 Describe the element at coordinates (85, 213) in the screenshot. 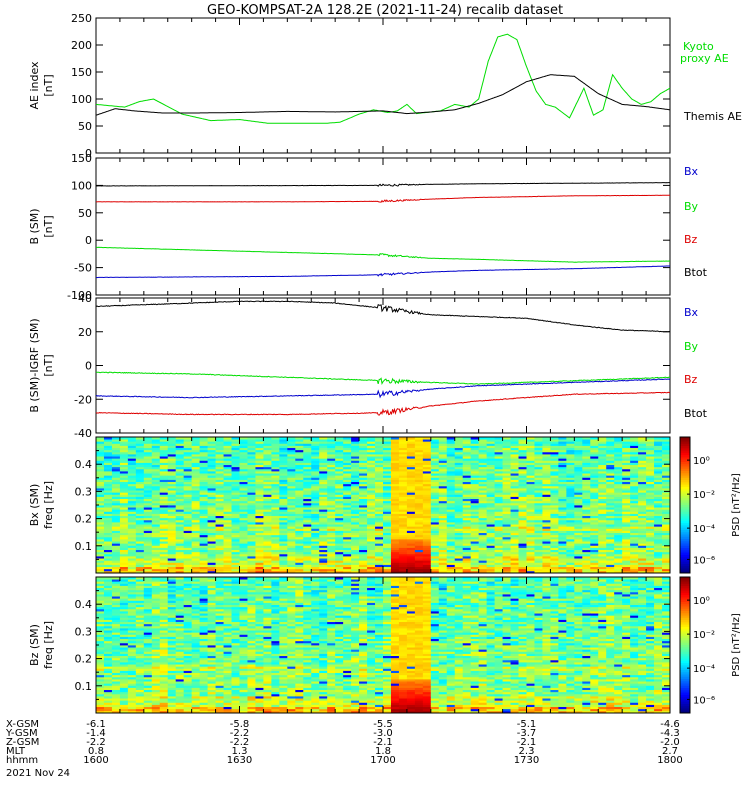

I see `y-tick-label: 50` at that location.